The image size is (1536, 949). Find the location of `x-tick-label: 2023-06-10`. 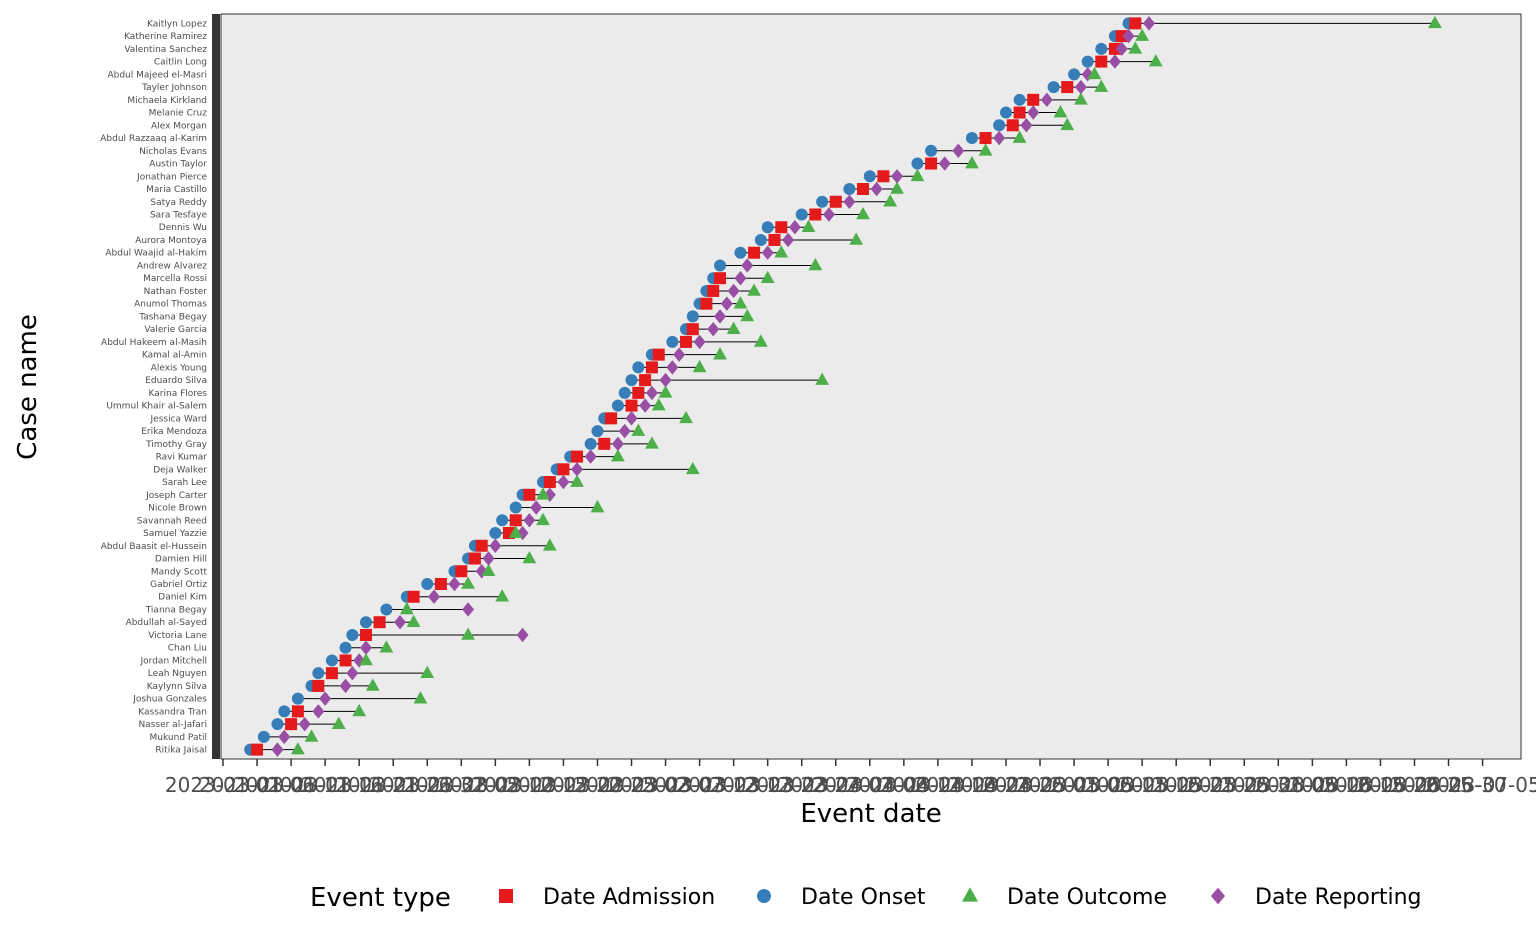

x-tick-label: 2023-06-10 is located at coordinates (1312, 785).